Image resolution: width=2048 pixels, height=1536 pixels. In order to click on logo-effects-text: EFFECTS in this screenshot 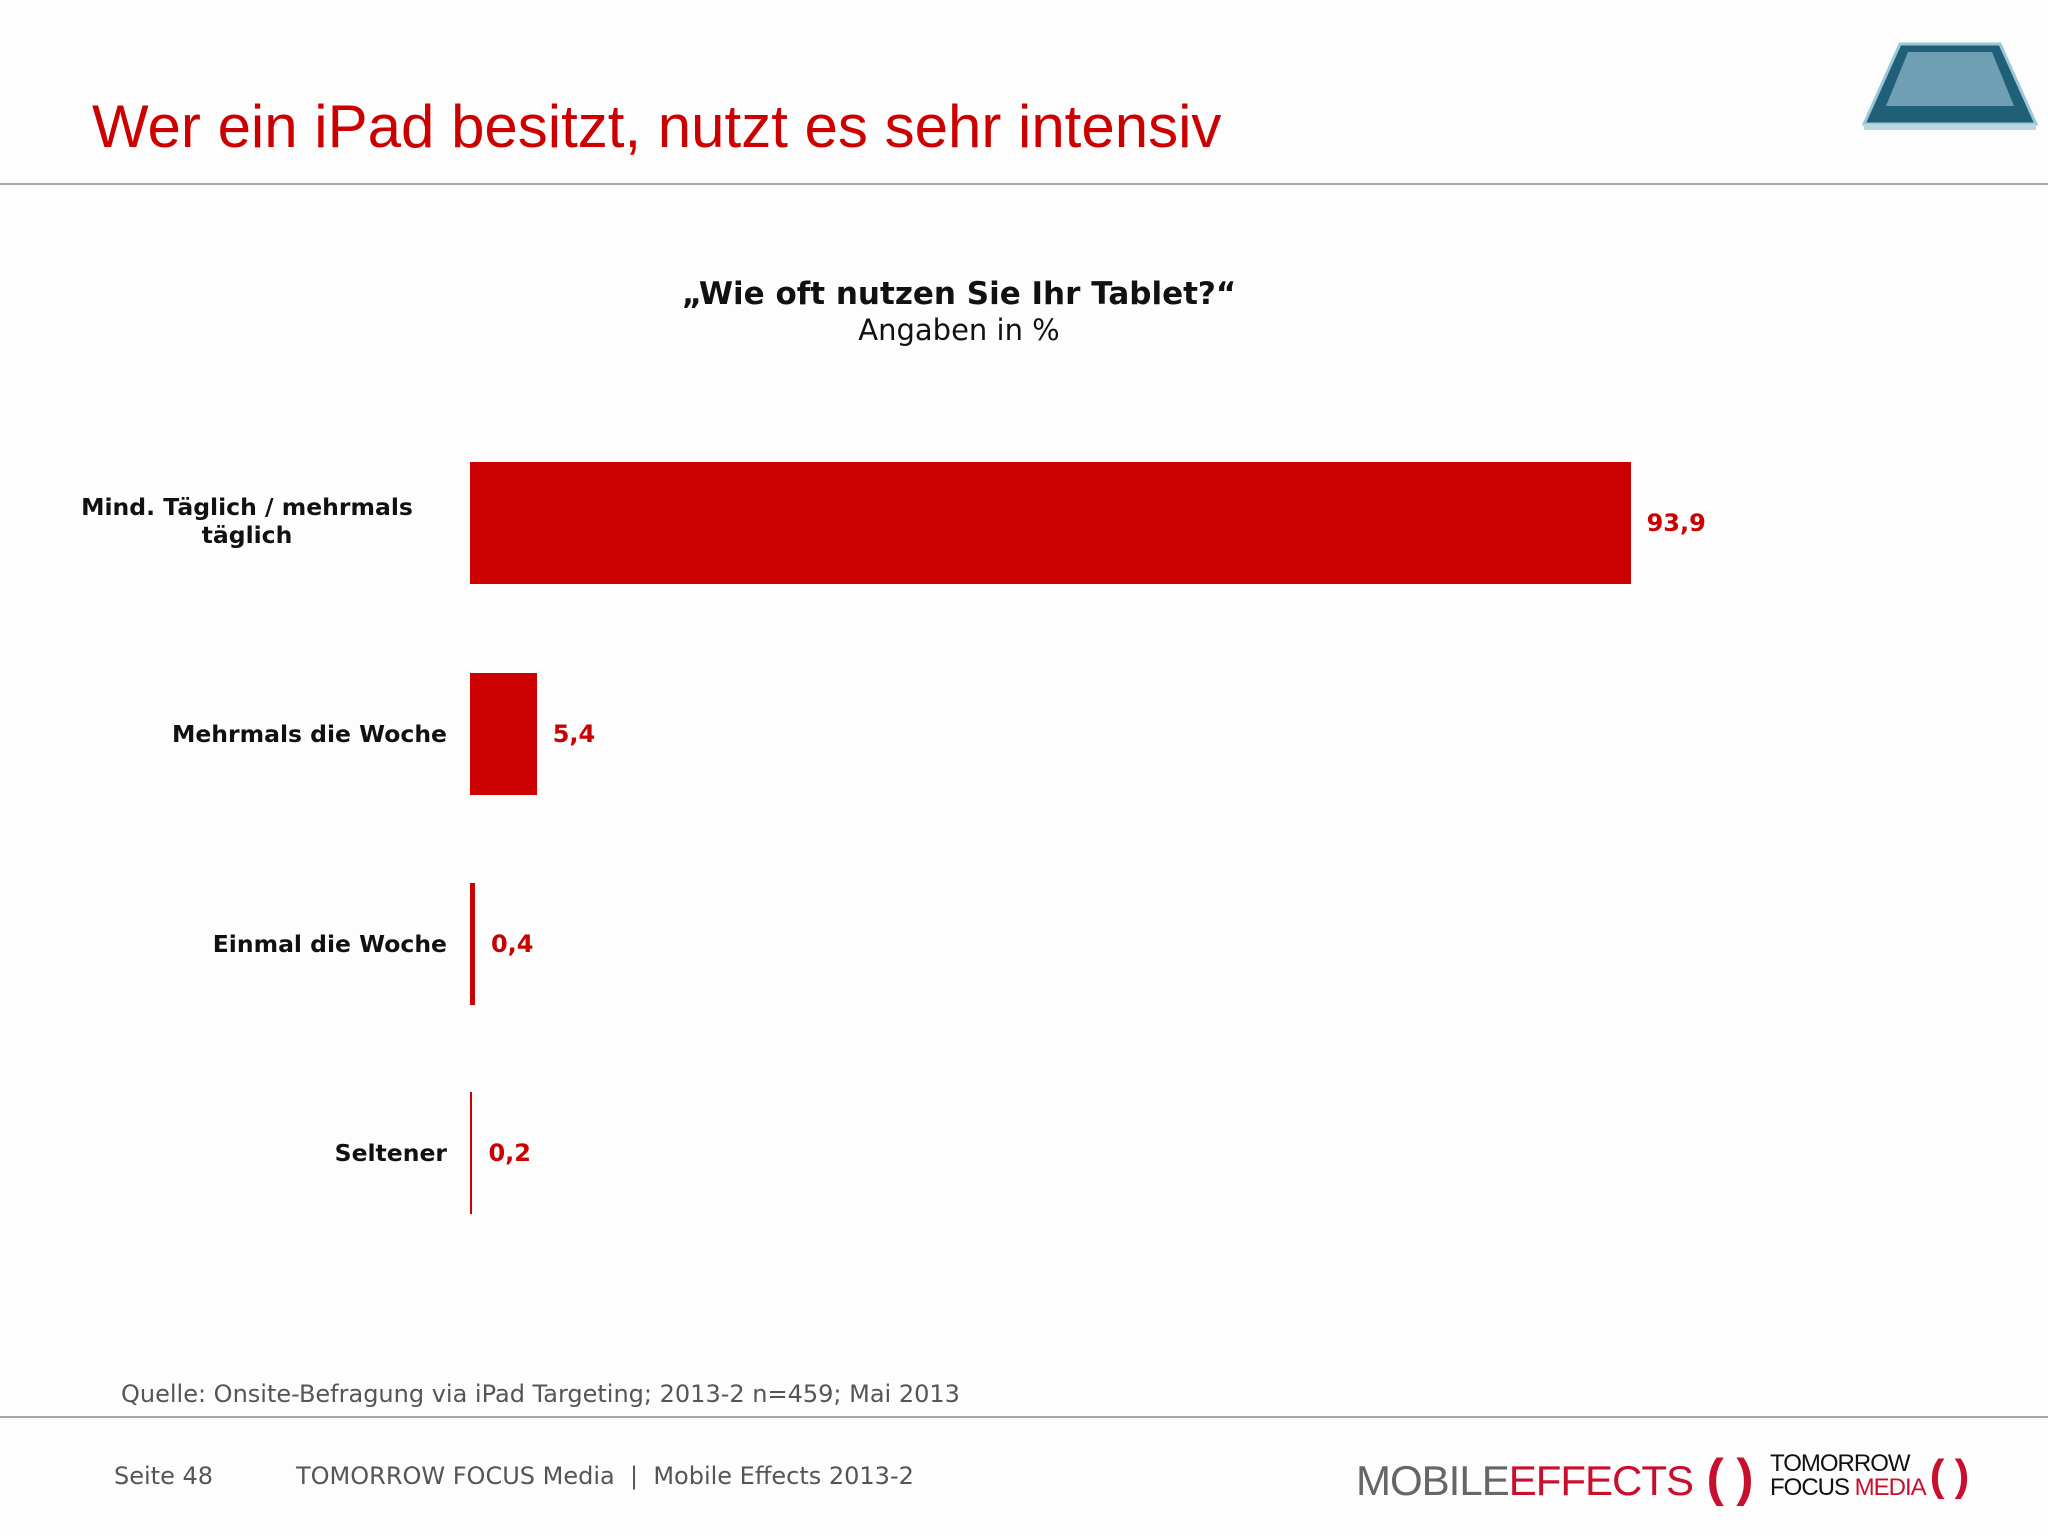, I will do `click(1601, 1480)`.